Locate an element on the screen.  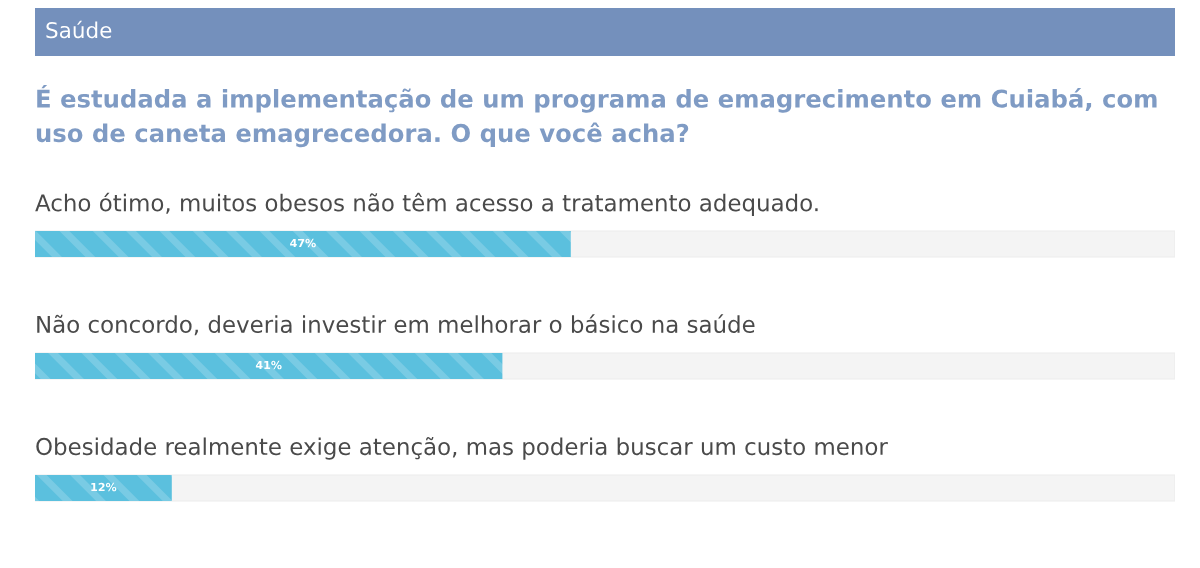
data-label: 41% is located at coordinates (268, 365).